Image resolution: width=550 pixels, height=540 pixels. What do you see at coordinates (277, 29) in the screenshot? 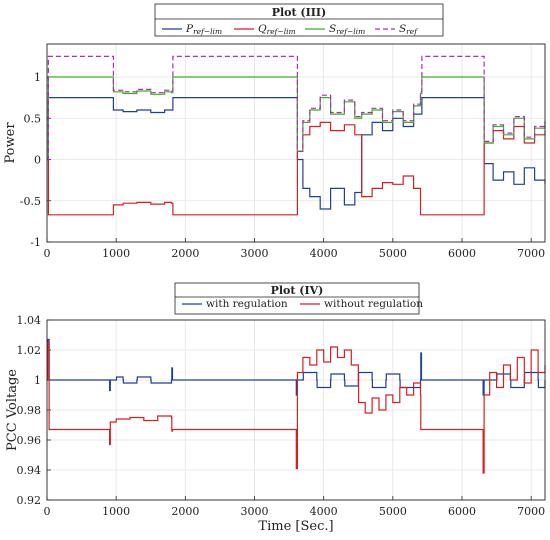
I see `legend-entry-1: Qref−lim` at bounding box center [277, 29].